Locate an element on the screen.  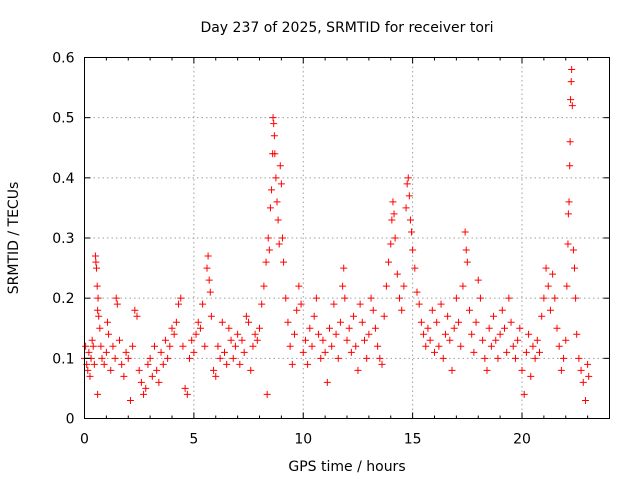
x-tick-label: 0 is located at coordinates (84, 440).